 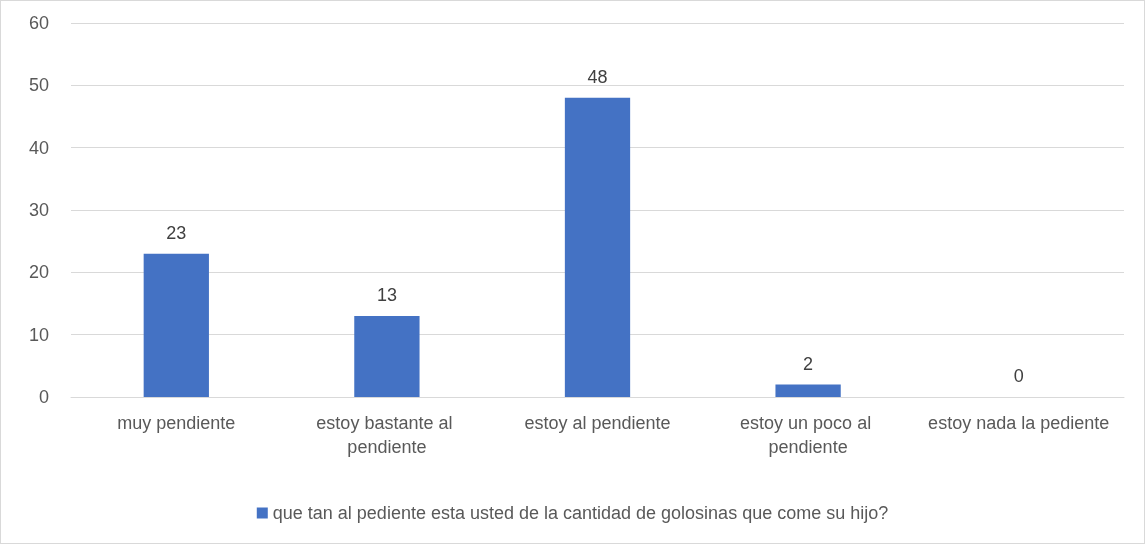 What do you see at coordinates (597, 423) in the screenshot?
I see `x-tick-label: estoy al pendiente` at bounding box center [597, 423].